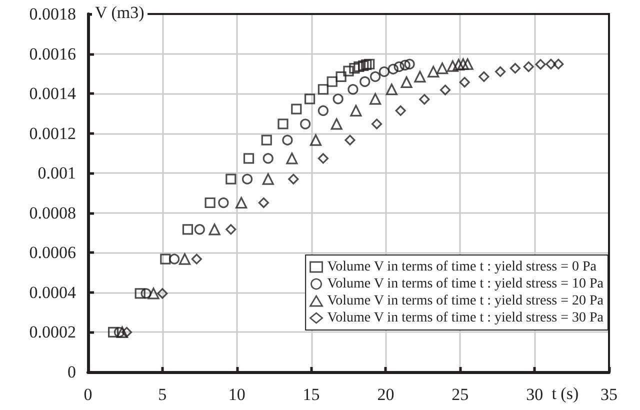 The height and width of the screenshot is (410, 640). What do you see at coordinates (311, 394) in the screenshot?
I see `x-tick-label: 15` at bounding box center [311, 394].